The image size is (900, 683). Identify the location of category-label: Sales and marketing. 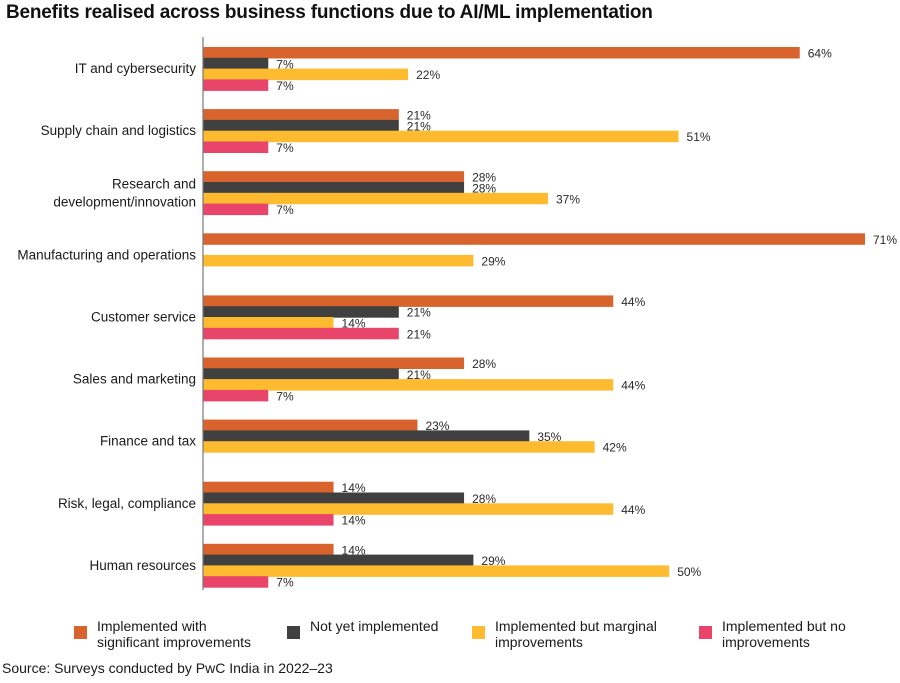
(134, 379).